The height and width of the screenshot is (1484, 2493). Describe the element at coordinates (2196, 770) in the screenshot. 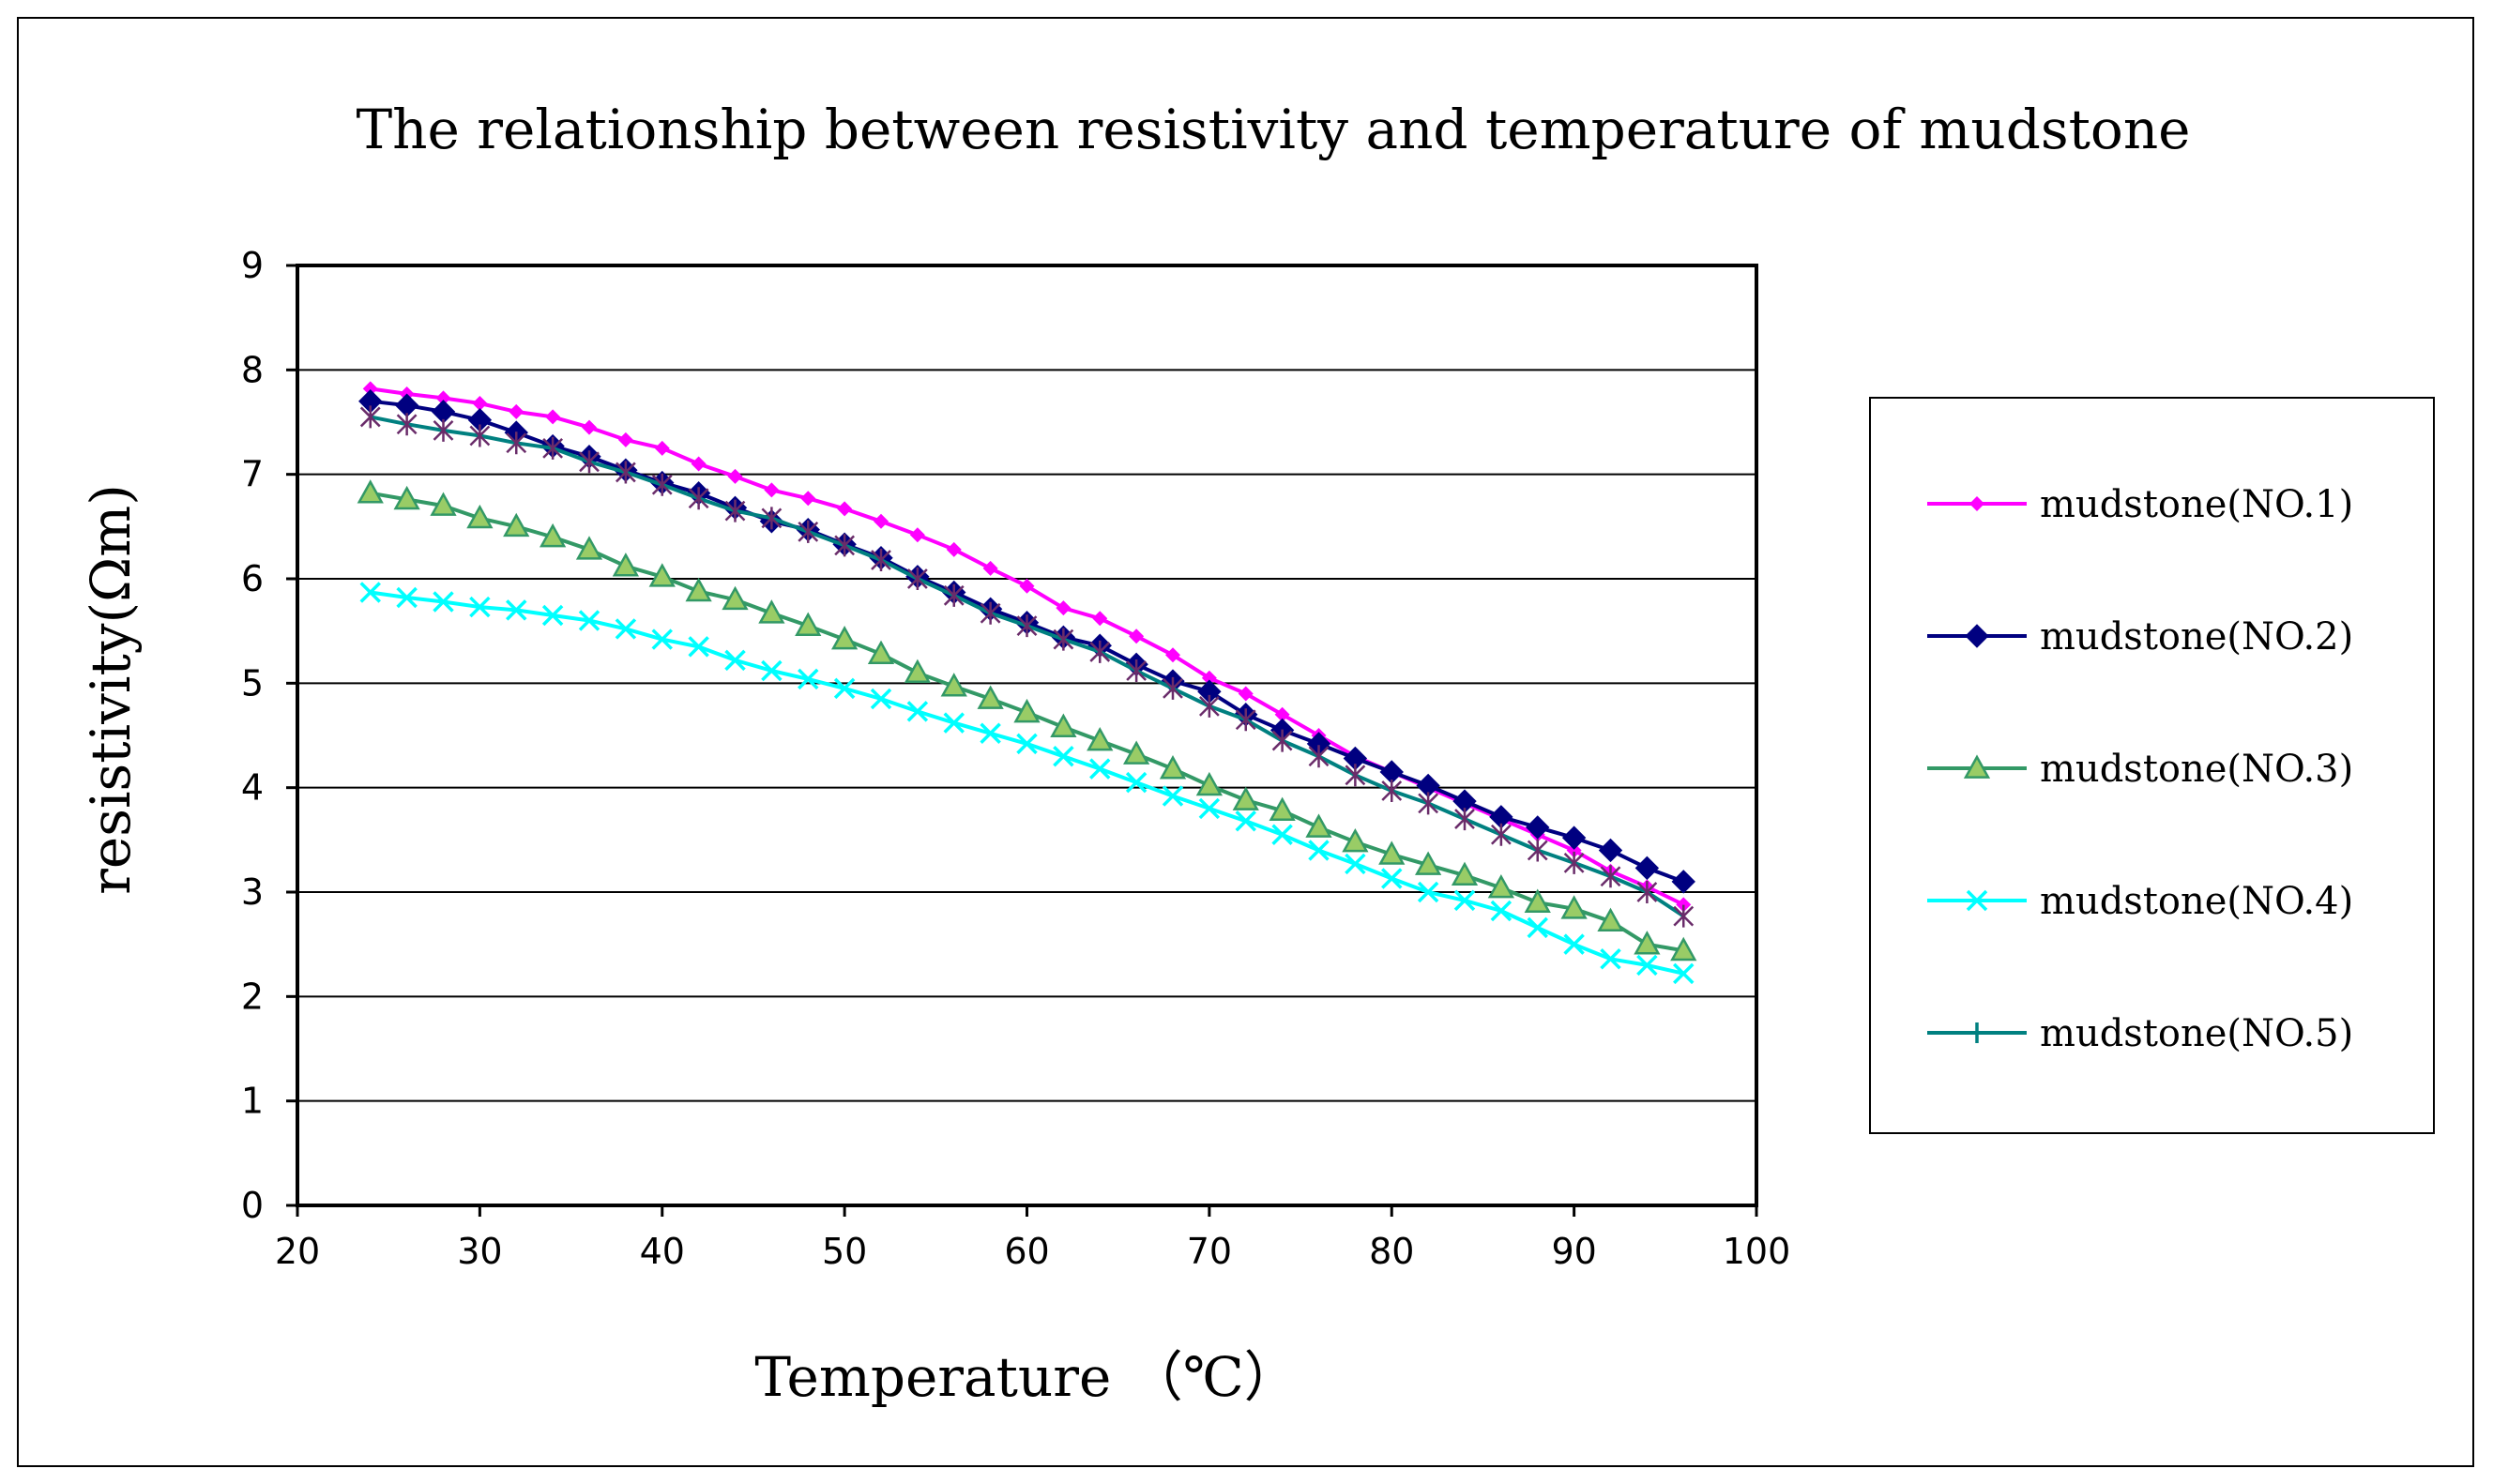

I see `legend-label: mudstone(NO.3)` at that location.